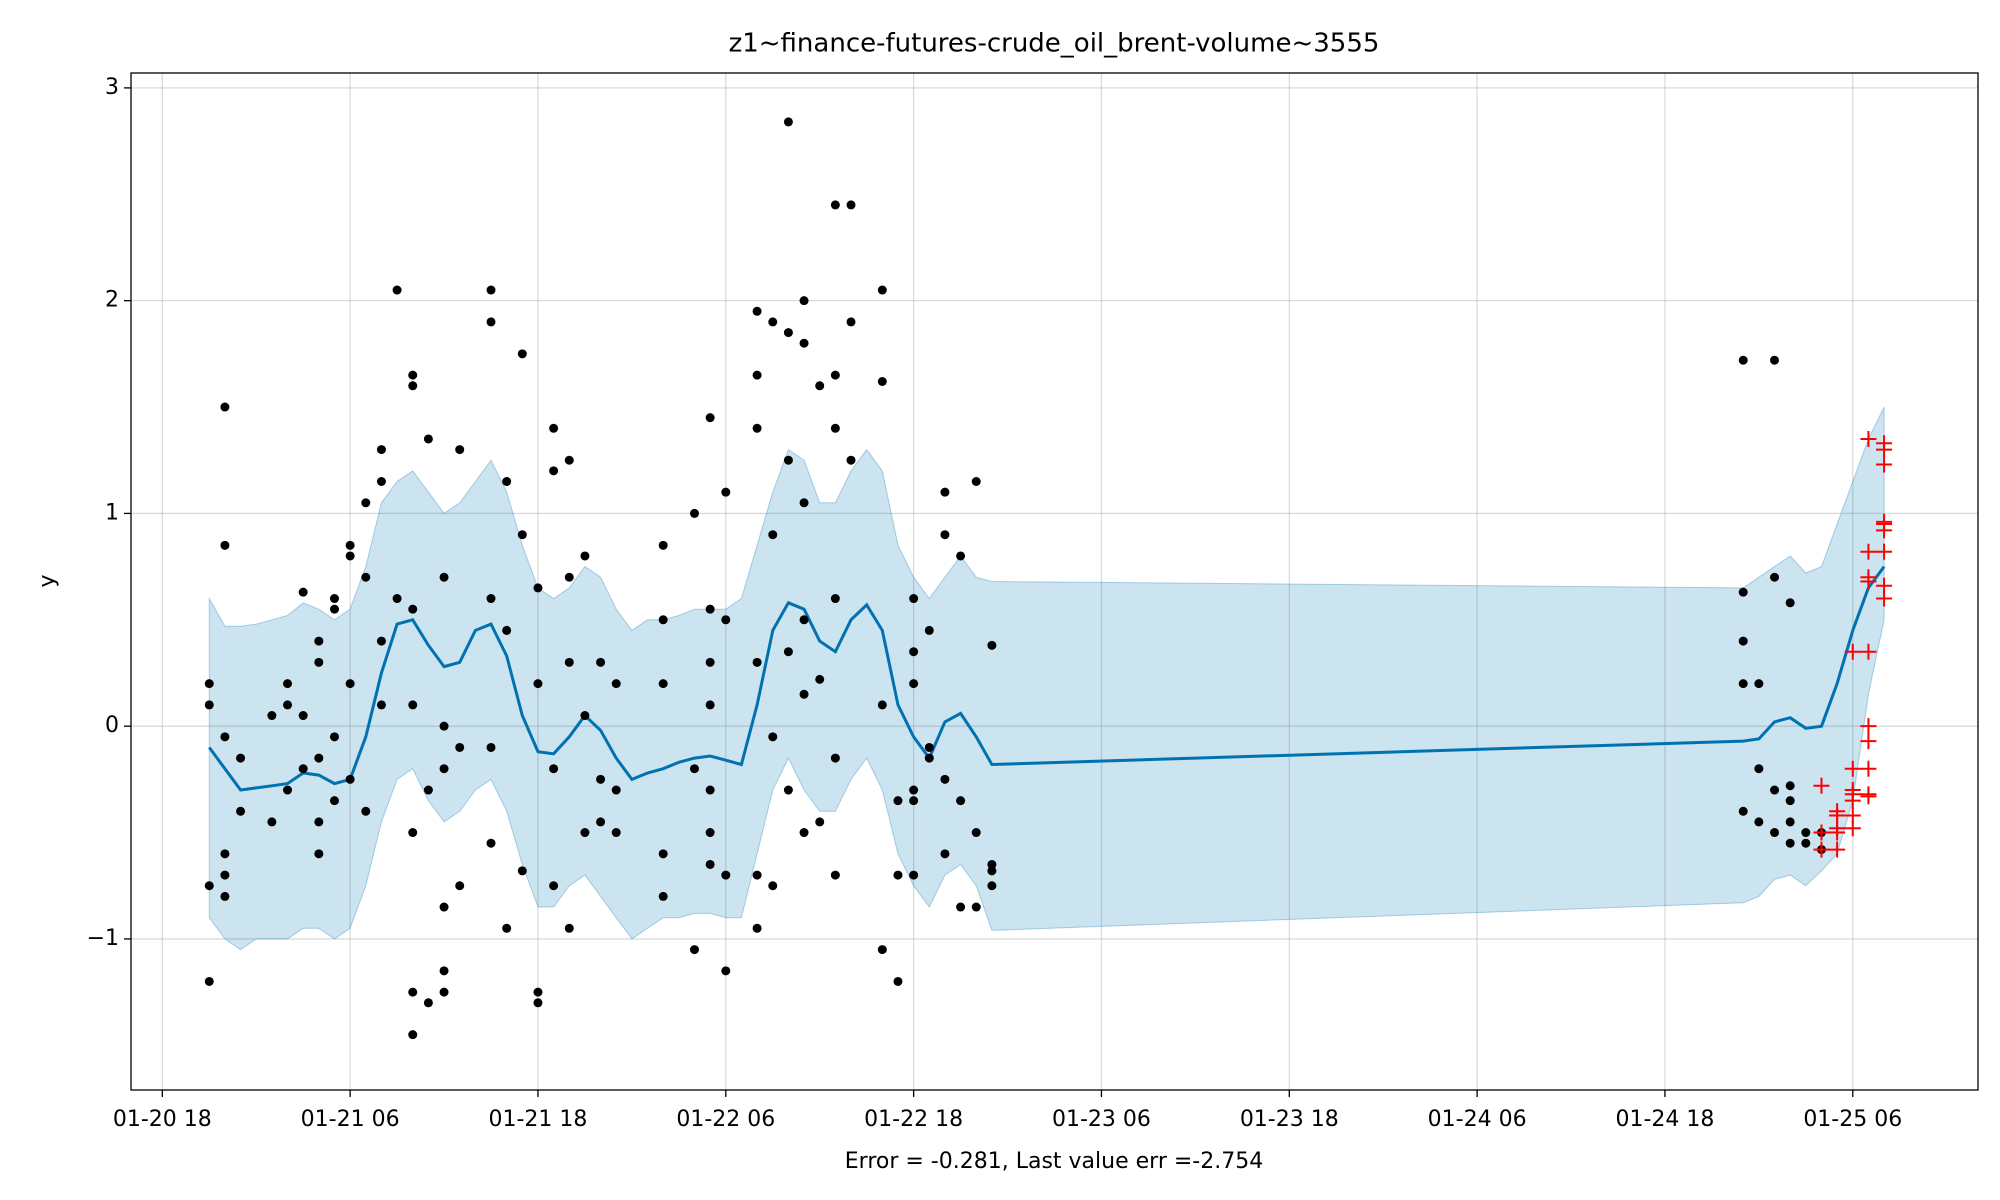 This screenshot has width=2000, height=1200. Describe the element at coordinates (162, 1119) in the screenshot. I see `x-tick-label: 01-20 18` at that location.